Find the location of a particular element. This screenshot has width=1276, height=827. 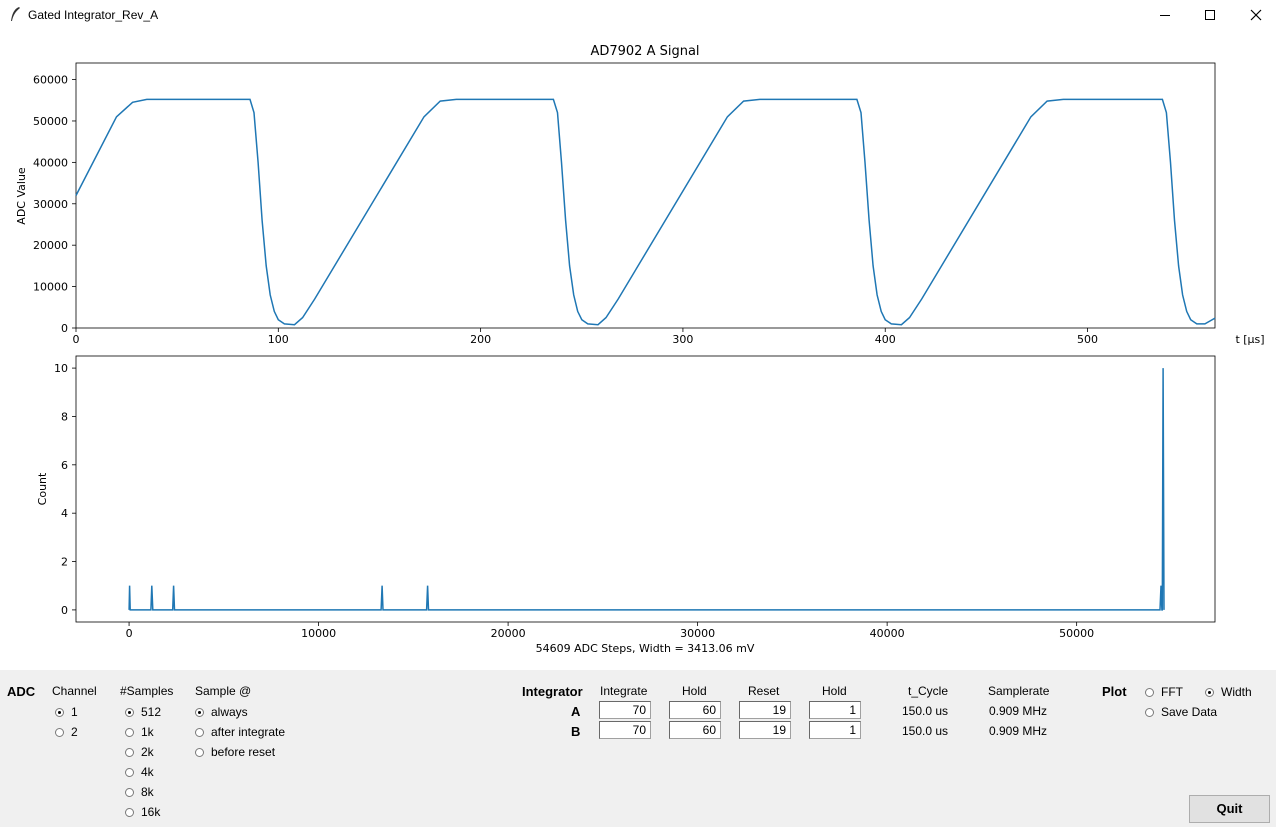

samples-radio-512: 512 is located at coordinates (143, 712).